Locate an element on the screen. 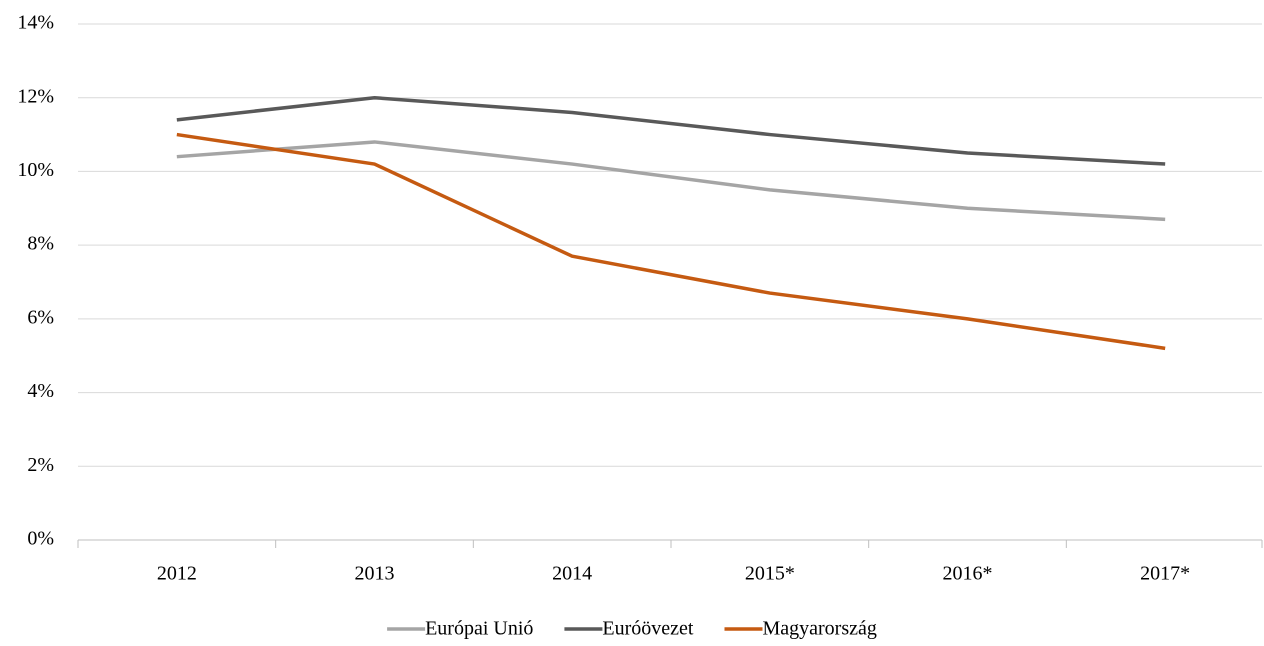 This screenshot has height=646, width=1264. y-tick-label: 10% is located at coordinates (35, 170).